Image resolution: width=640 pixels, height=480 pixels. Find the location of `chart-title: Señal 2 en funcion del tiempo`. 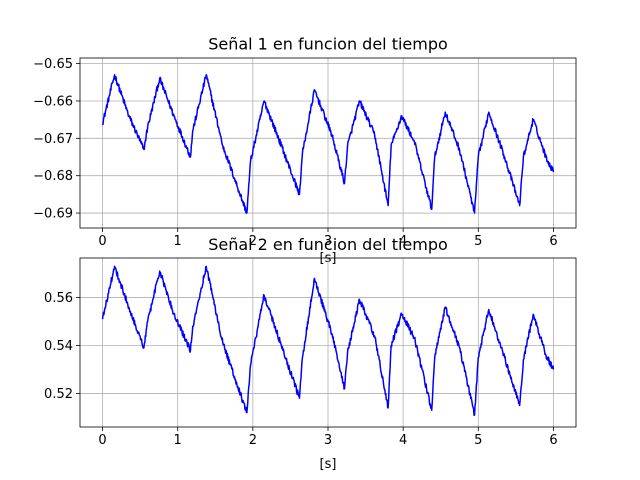

chart-title: Señal 2 en funcion del tiempo is located at coordinates (328, 244).